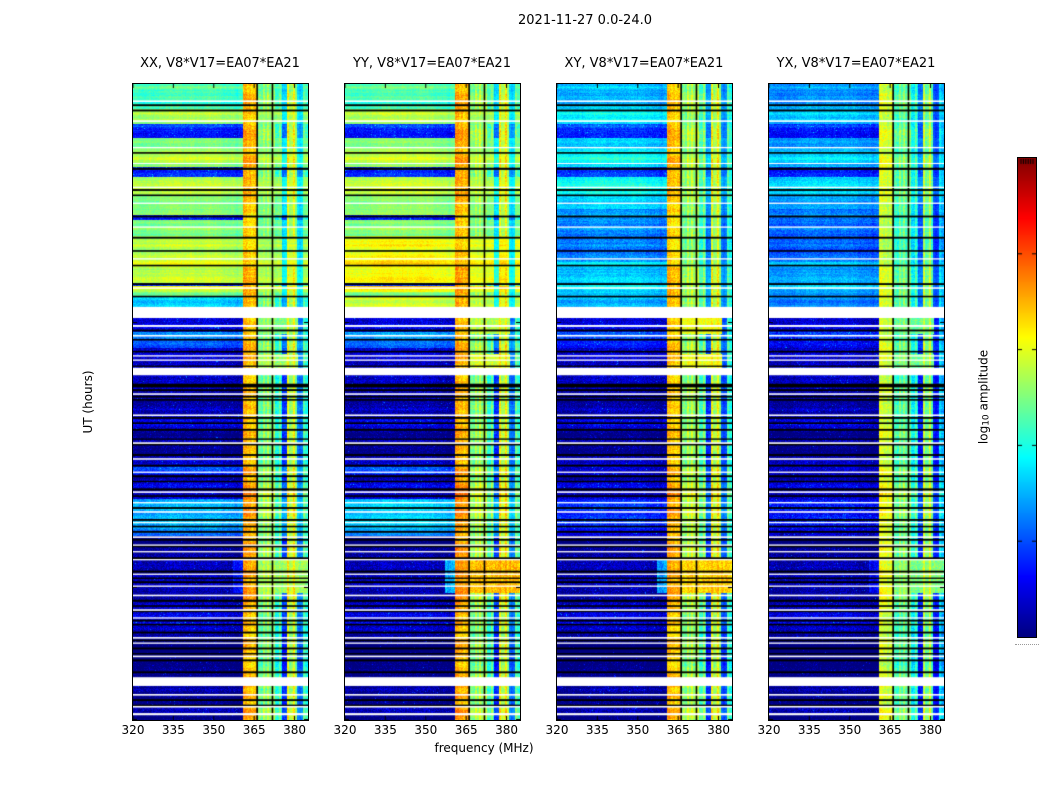  What do you see at coordinates (88, 402) in the screenshot?
I see `y-axis-label: UT (hours)` at bounding box center [88, 402].